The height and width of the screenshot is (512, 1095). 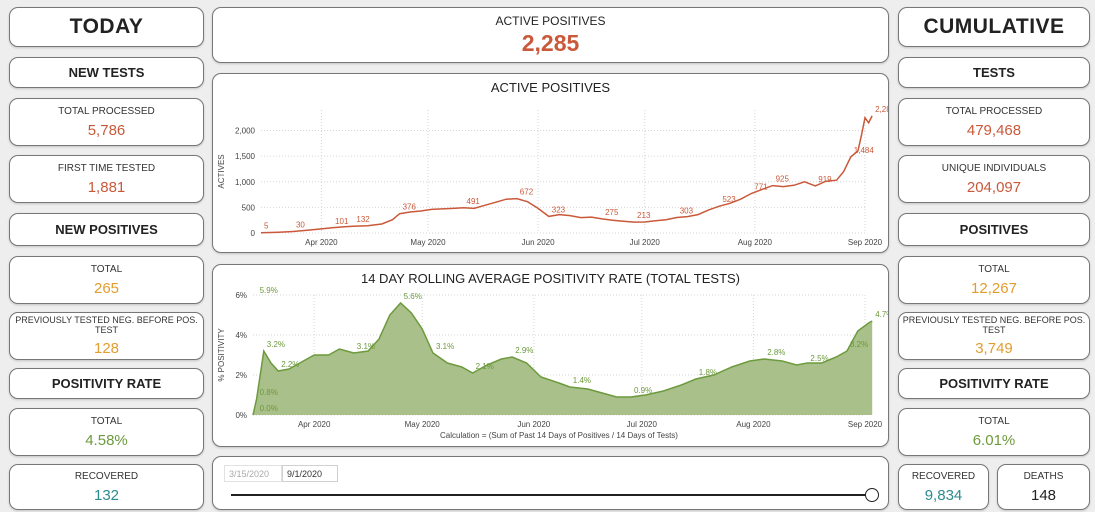 I want to click on data-label: 4.7%, so click(x=881, y=314).